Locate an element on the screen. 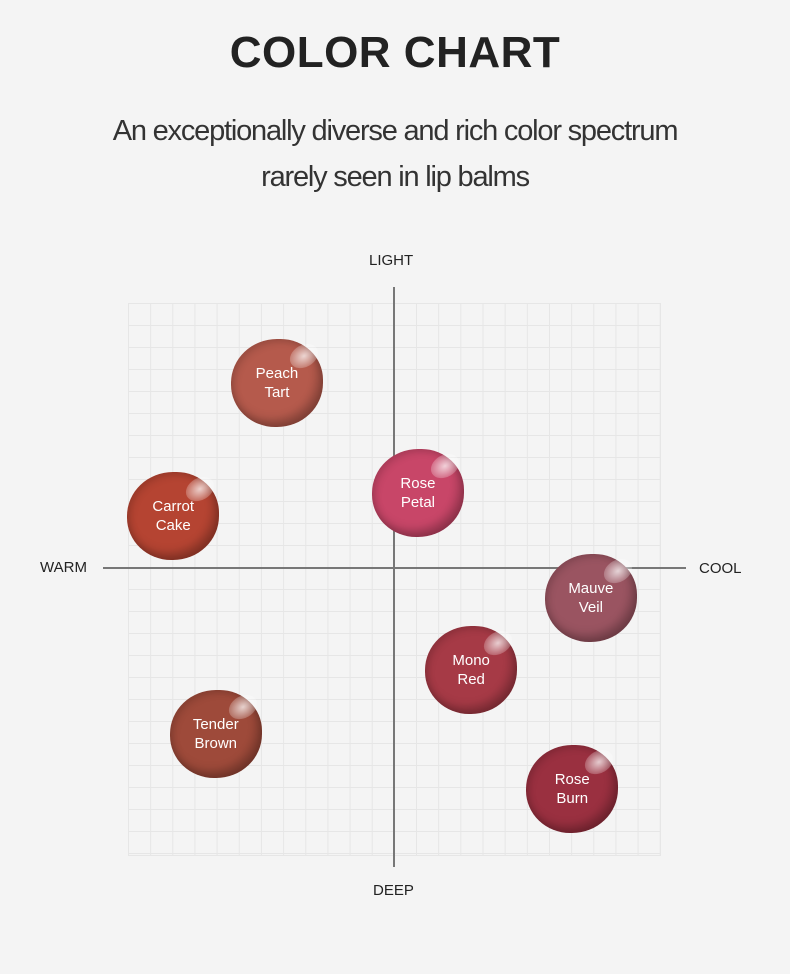  swatch-label: Red is located at coordinates (471, 680).